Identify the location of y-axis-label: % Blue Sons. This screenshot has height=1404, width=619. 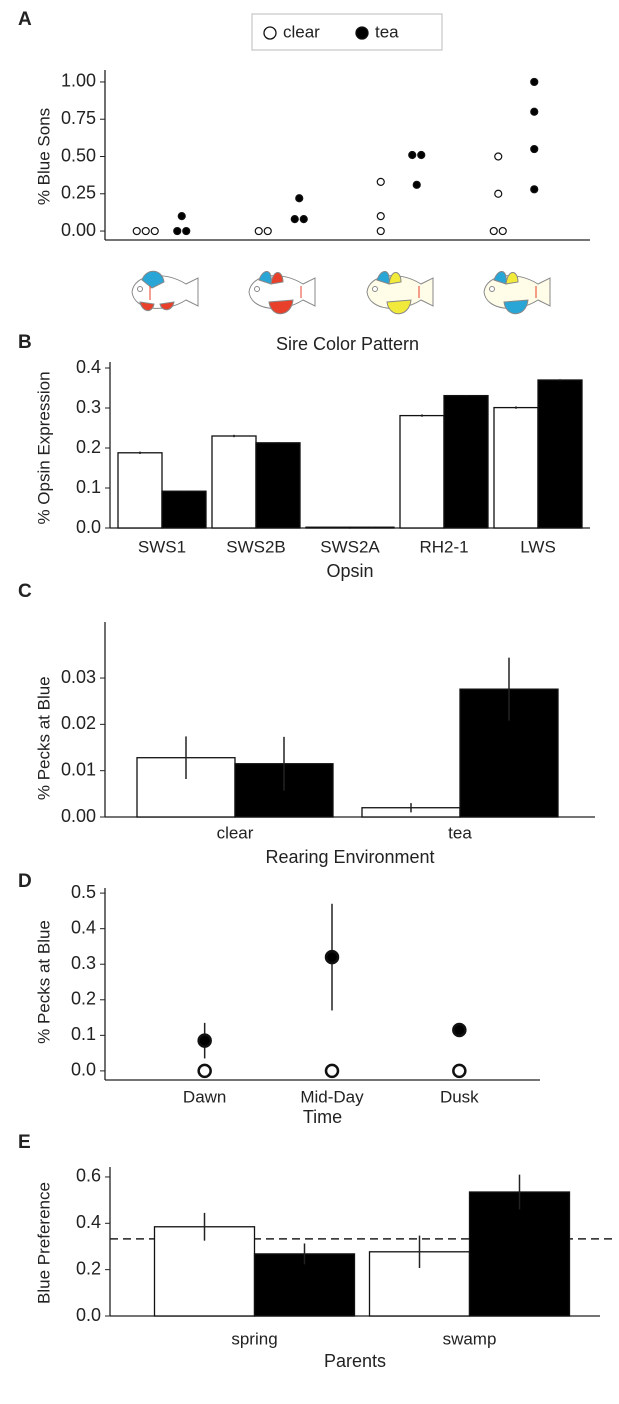
(43, 156).